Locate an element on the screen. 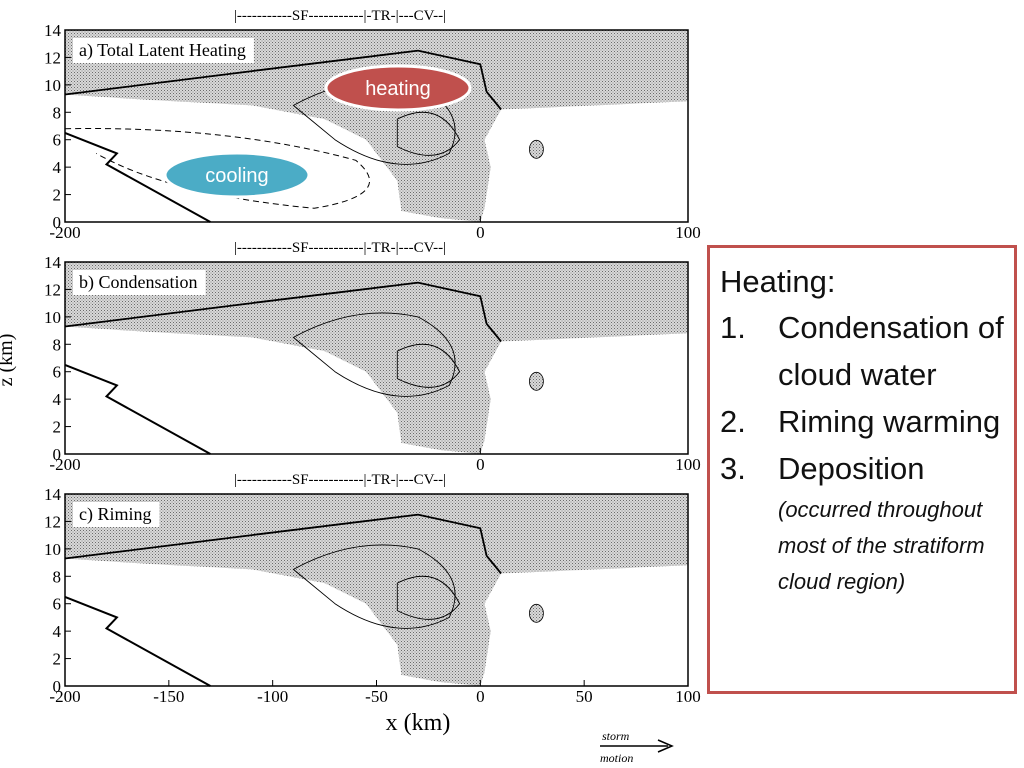  list-item: 1. Condensation of cloud water is located at coordinates (867, 351).